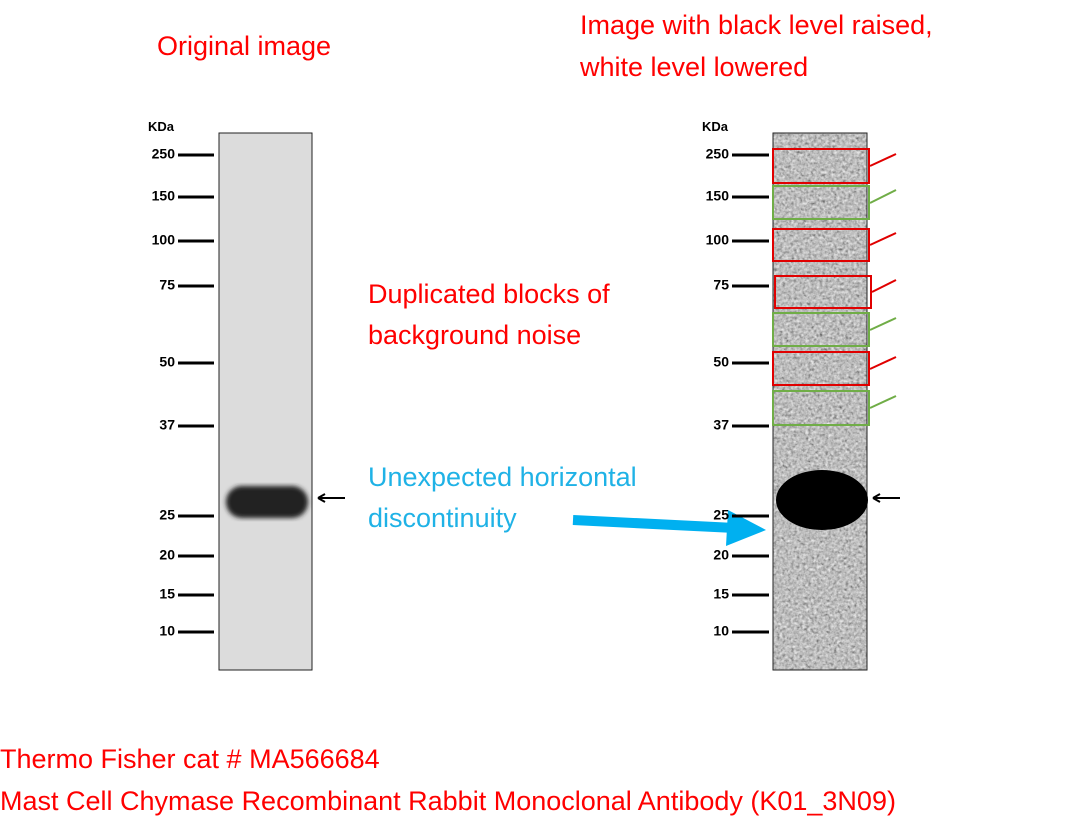 The image size is (1074, 832). Describe the element at coordinates (654, 524) in the screenshot. I see `blue-arrow` at that location.